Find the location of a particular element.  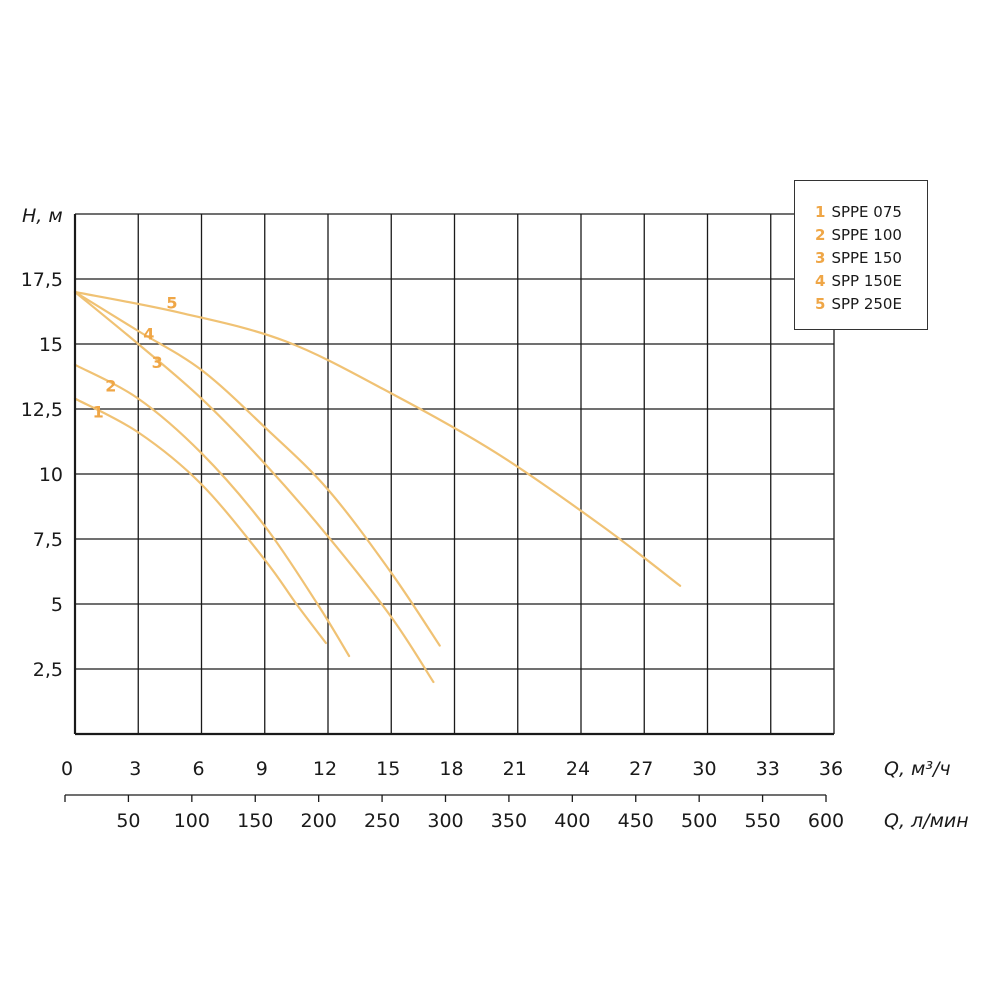

legend-item-1: 1 SPPE 075 is located at coordinates (871, 212).